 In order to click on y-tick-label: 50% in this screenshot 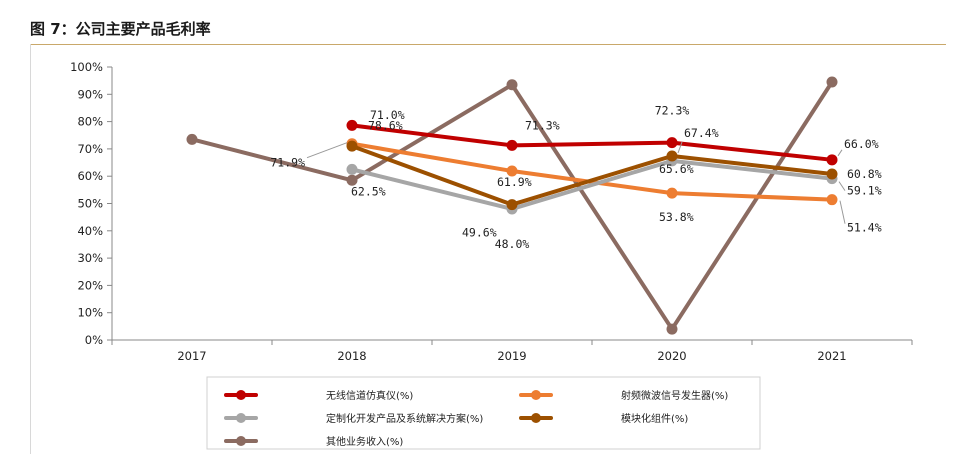, I will do `click(90, 204)`.